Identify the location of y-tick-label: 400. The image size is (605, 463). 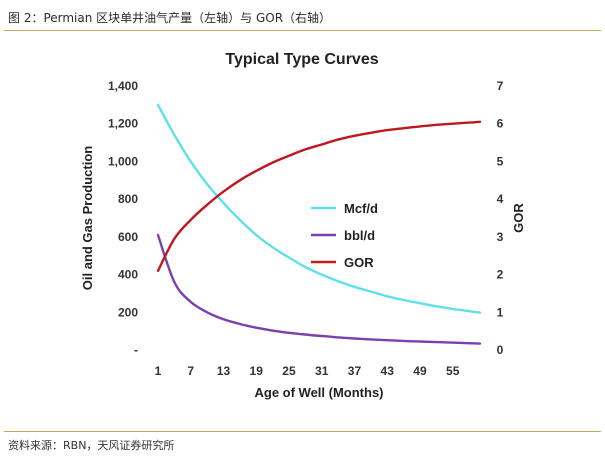
(128, 275).